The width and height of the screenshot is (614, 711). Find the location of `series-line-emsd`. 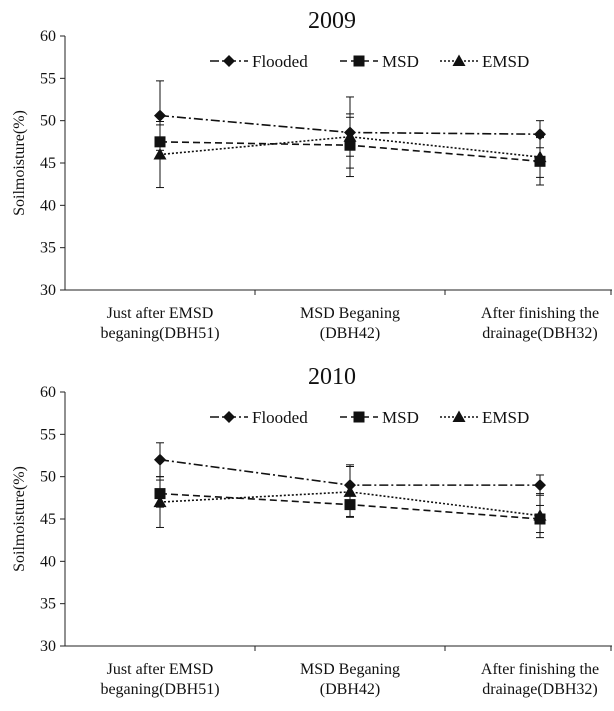

series-line-emsd is located at coordinates (350, 504).